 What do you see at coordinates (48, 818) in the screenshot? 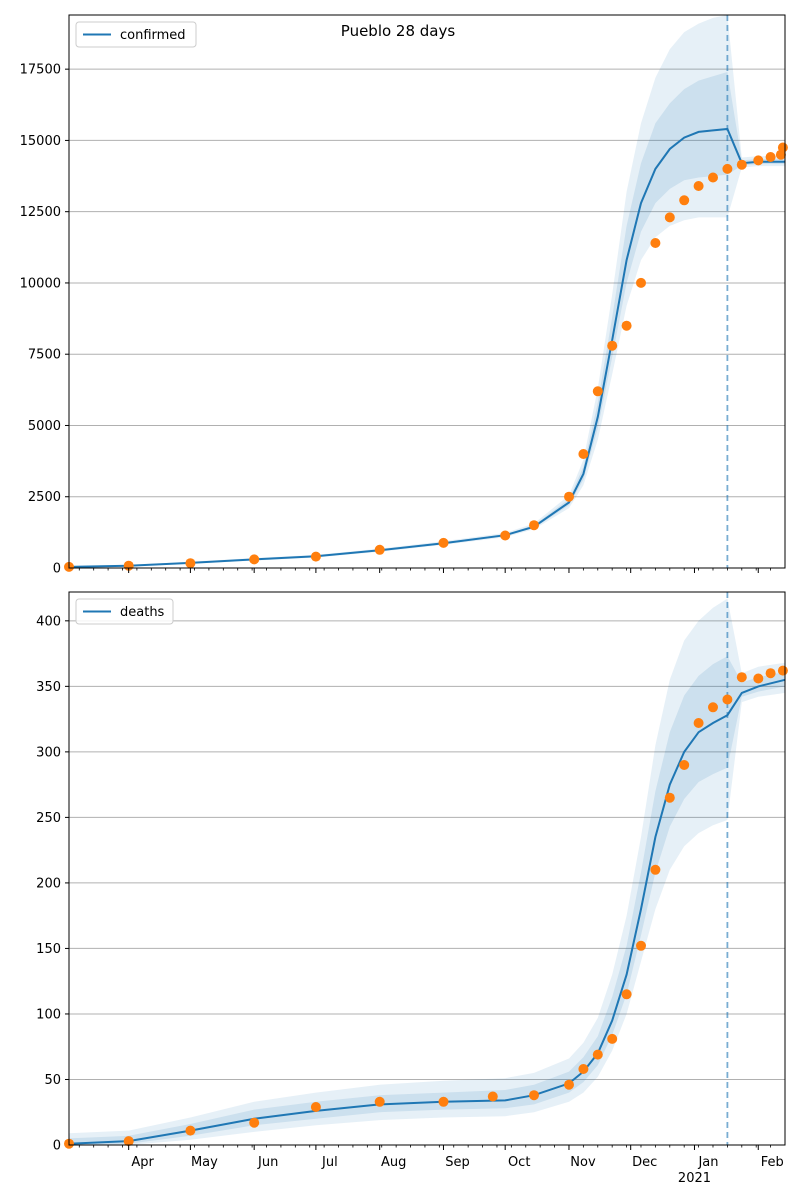
I see `y-tick-label: 250` at bounding box center [48, 818].